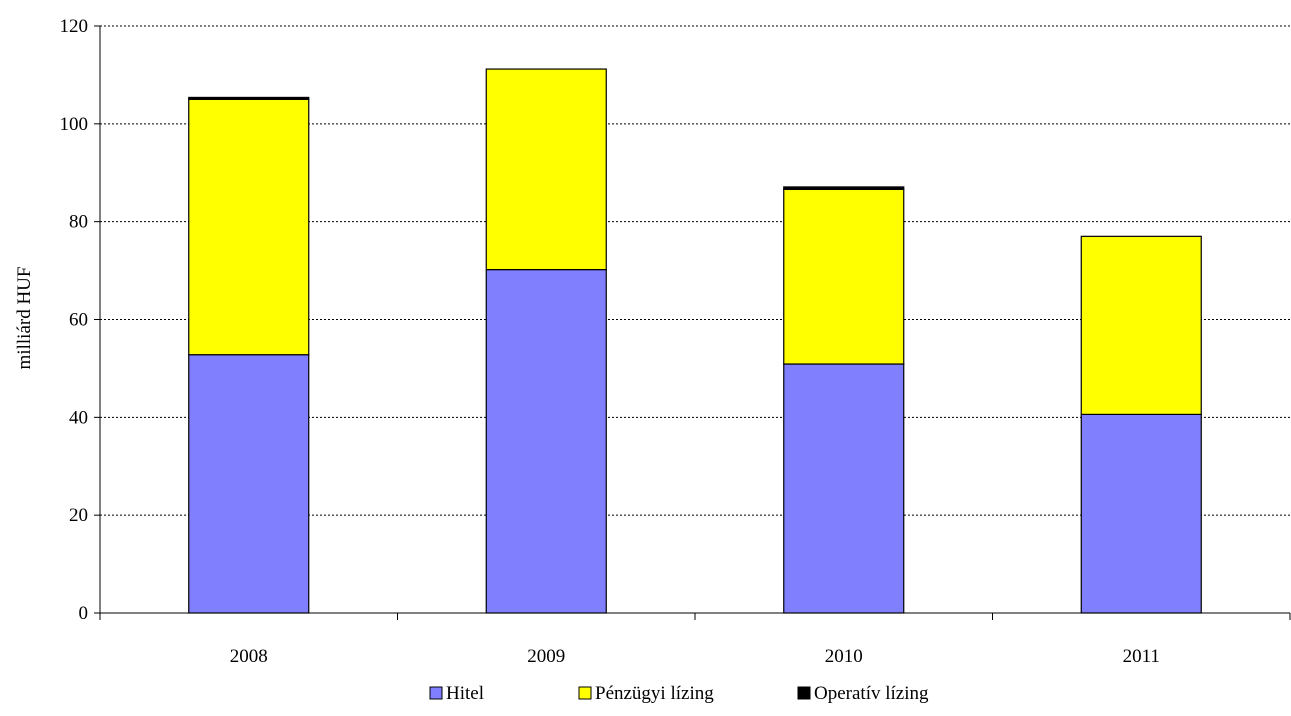  What do you see at coordinates (78, 222) in the screenshot?
I see `y-tick-label-80: 80` at bounding box center [78, 222].